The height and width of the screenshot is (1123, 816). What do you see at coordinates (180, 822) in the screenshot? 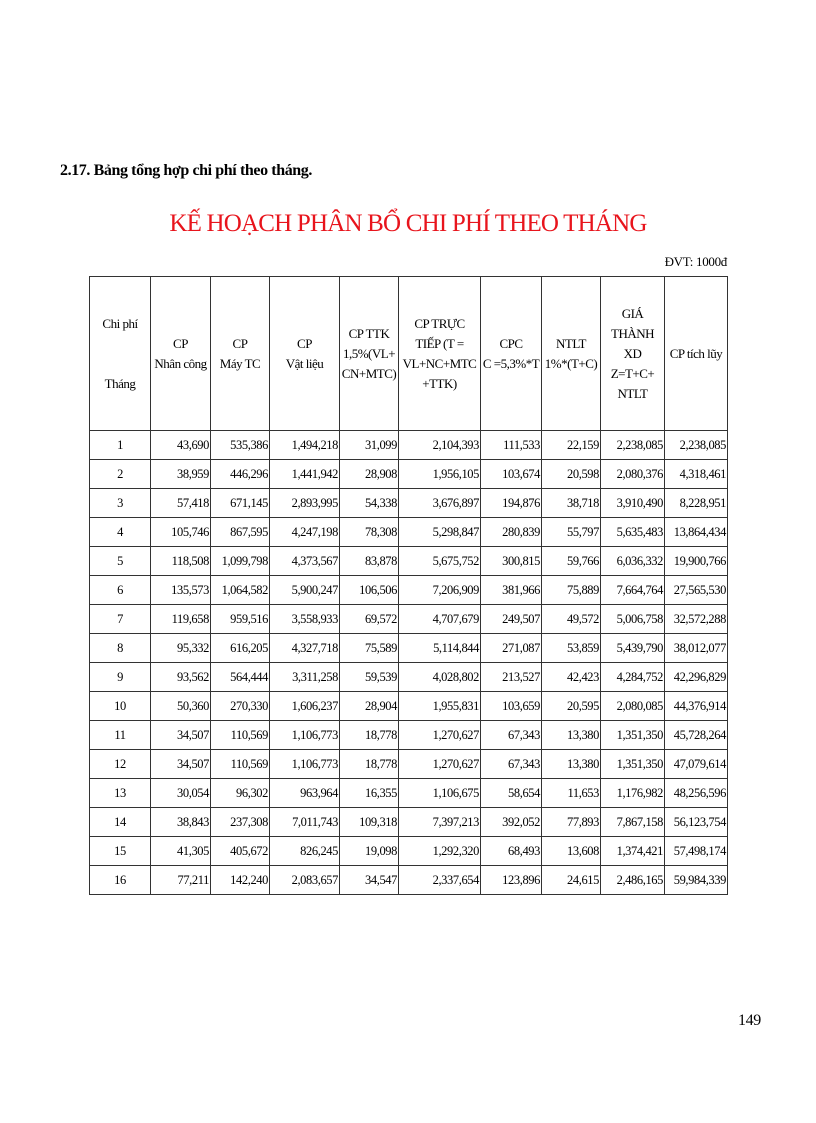
I see `value-cell: 38,843` at bounding box center [180, 822].